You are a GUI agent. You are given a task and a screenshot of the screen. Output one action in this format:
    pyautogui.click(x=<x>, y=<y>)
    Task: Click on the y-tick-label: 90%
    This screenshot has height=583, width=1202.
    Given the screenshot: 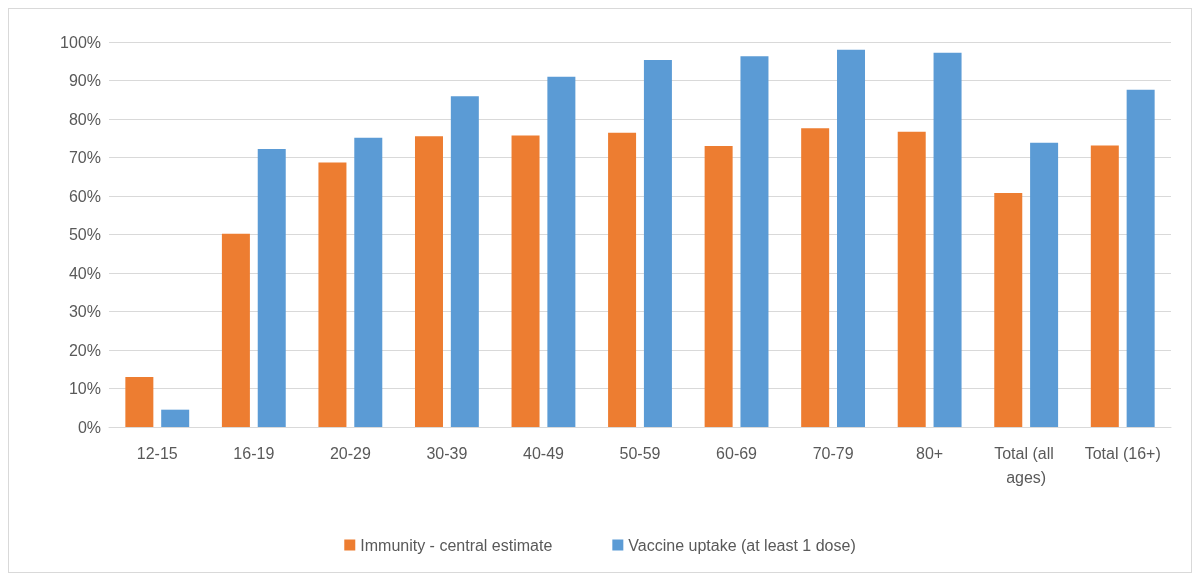 What is the action you would take?
    pyautogui.click(x=84, y=80)
    